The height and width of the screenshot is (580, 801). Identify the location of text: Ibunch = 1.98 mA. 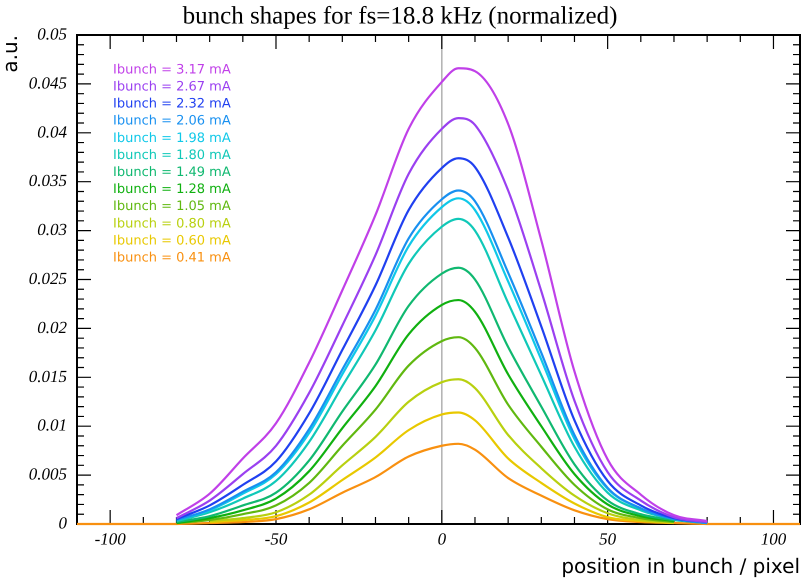
(172, 138).